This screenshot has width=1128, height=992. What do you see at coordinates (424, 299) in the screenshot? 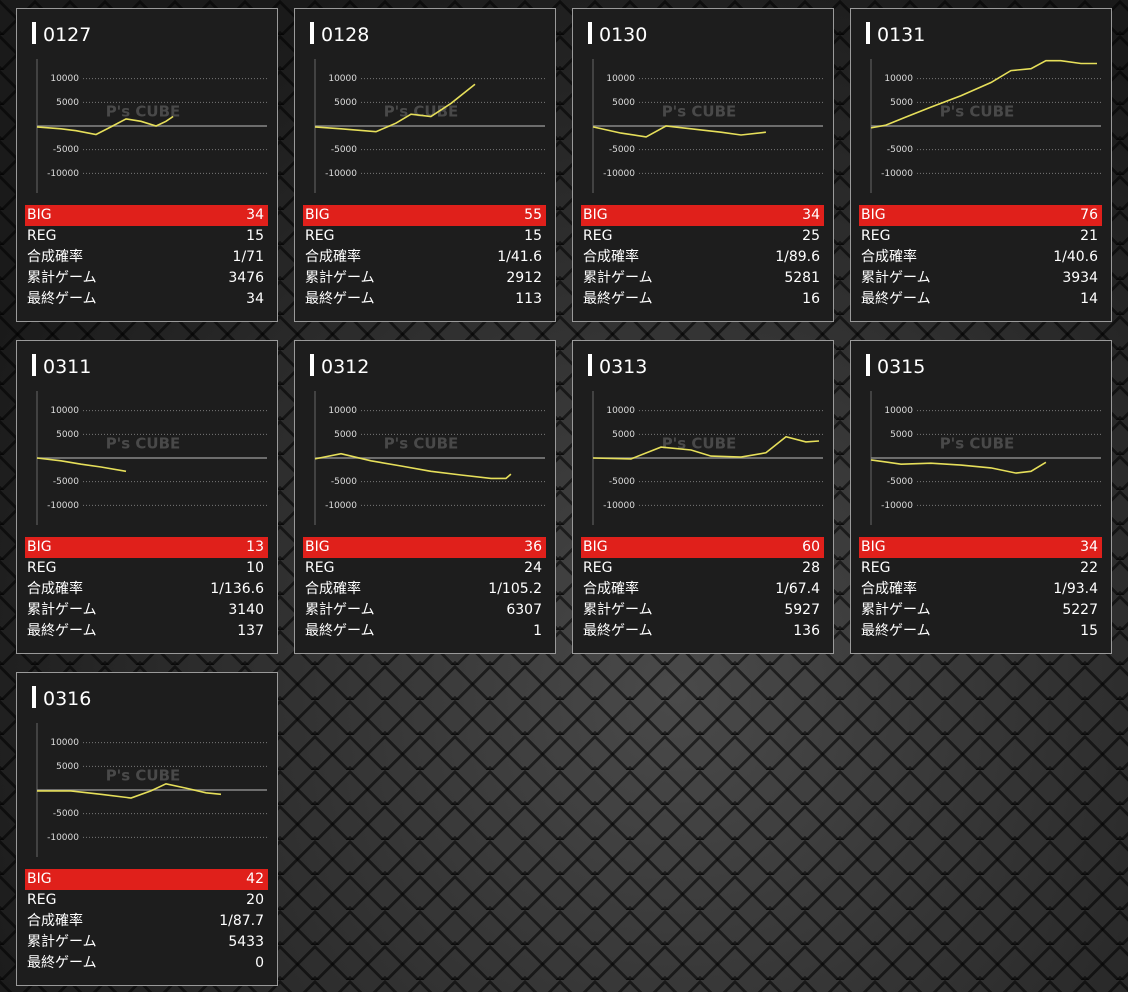
I see `stat-row: 最終ゲーム 113` at bounding box center [424, 299].